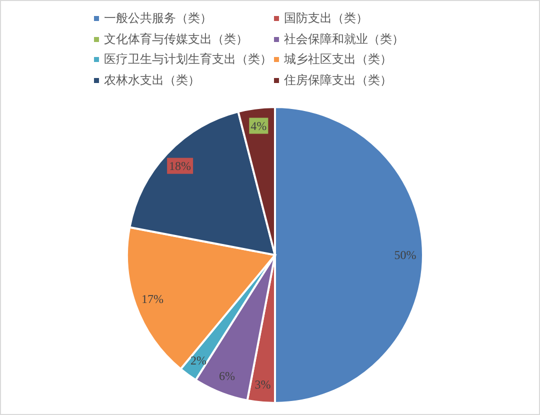 This screenshot has height=415, width=540. I want to click on data-label: 3%, so click(262, 385).